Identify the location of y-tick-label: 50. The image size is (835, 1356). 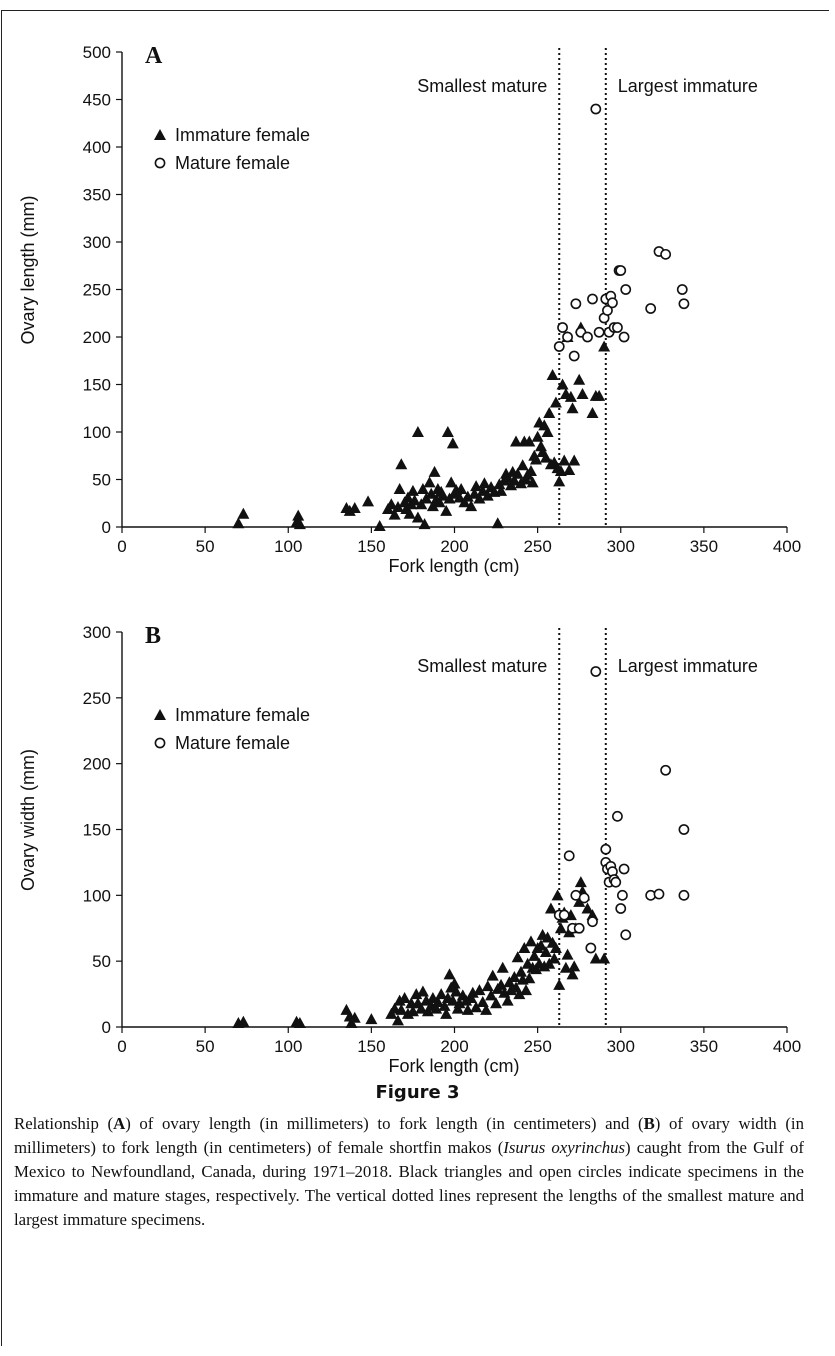
(101, 480).